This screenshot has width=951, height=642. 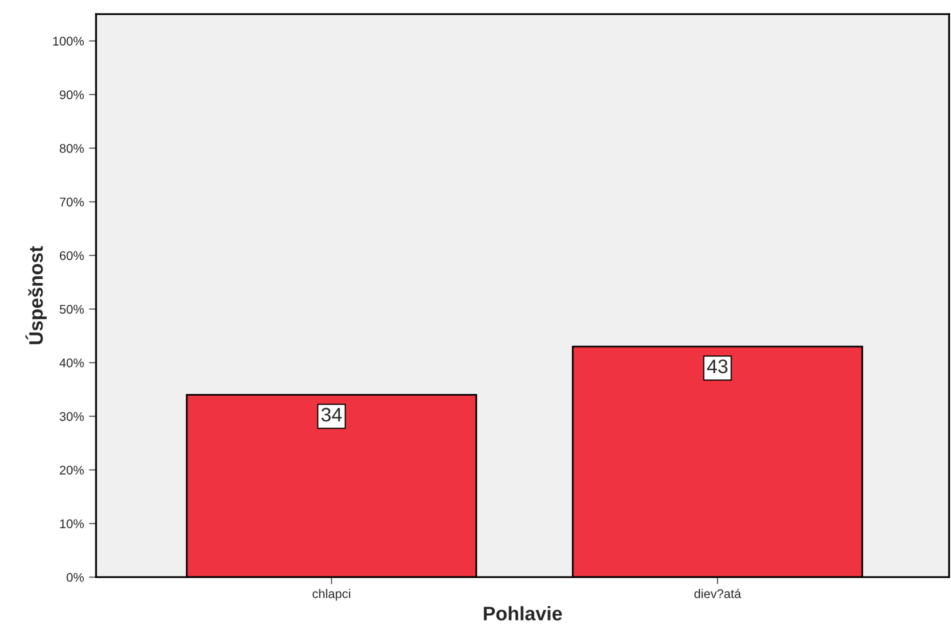 What do you see at coordinates (68, 41) in the screenshot?
I see `y-tick-label: 100%` at bounding box center [68, 41].